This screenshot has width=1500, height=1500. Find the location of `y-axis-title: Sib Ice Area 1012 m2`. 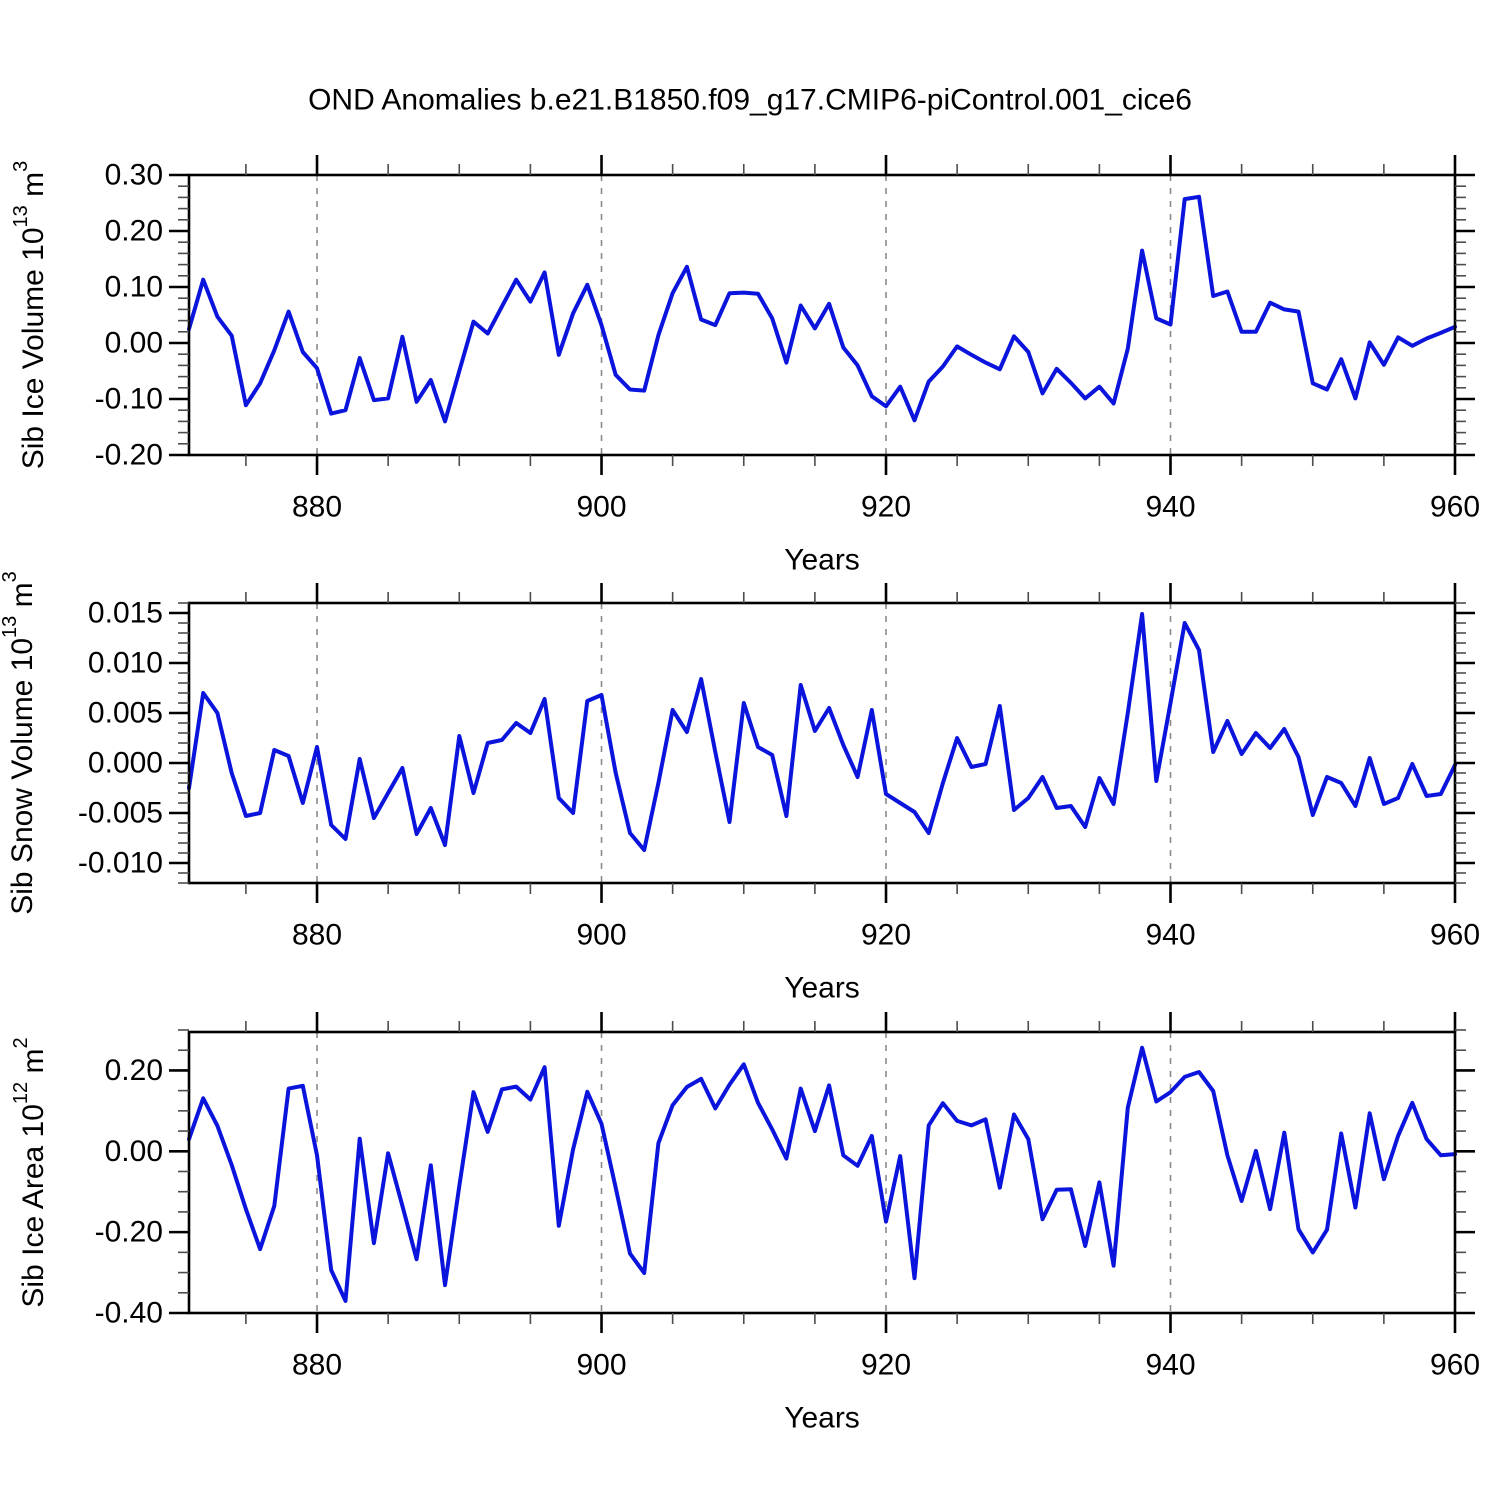

y-axis-title: Sib Ice Area 1012 m2 is located at coordinates (30, 1172).